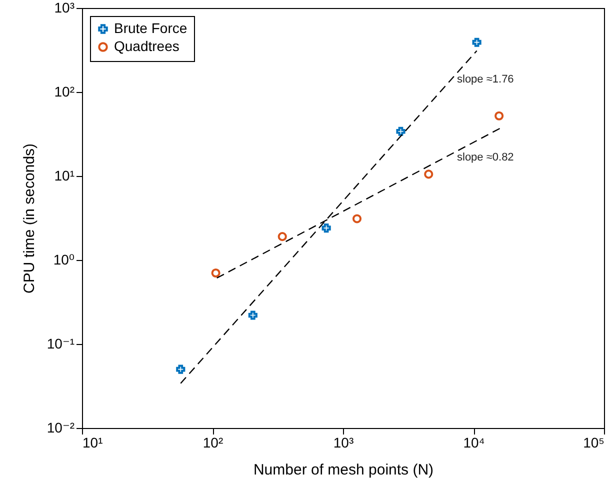  I want to click on y-tick-label: 10³, so click(64, 8).